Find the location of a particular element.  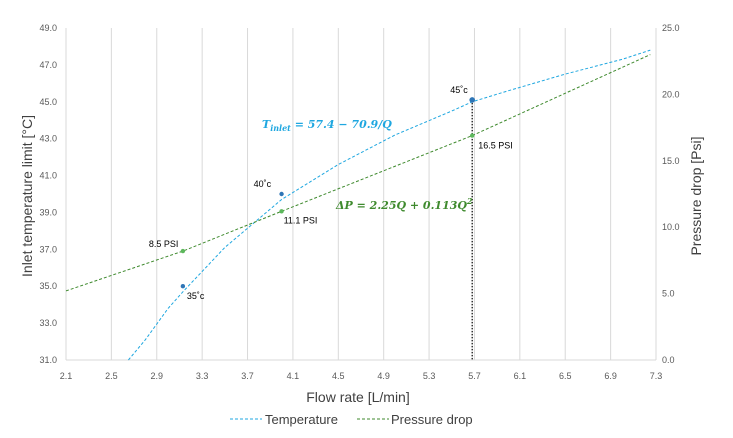

y-left-tick-label: 45.0 is located at coordinates (48, 102).